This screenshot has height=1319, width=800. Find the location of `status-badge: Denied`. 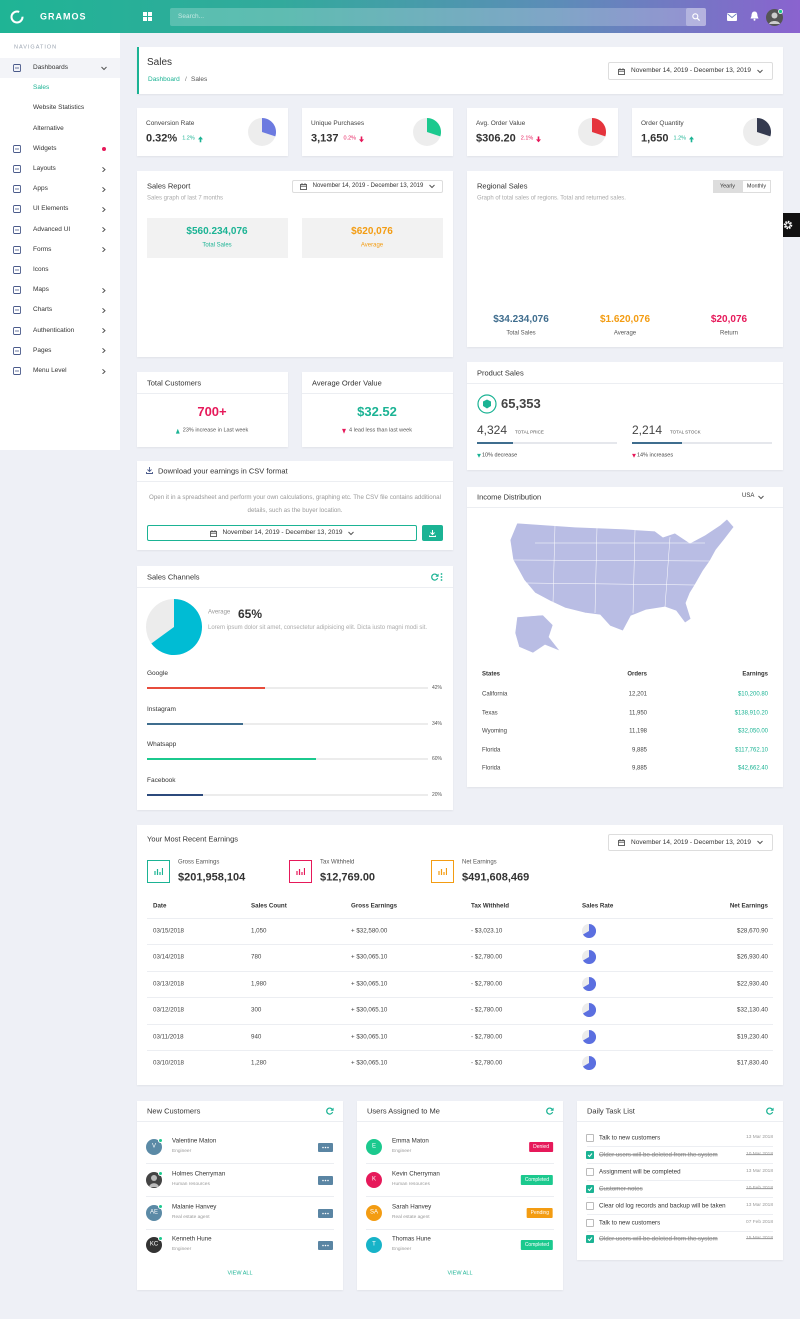

status-badge: Denied is located at coordinates (541, 1147).